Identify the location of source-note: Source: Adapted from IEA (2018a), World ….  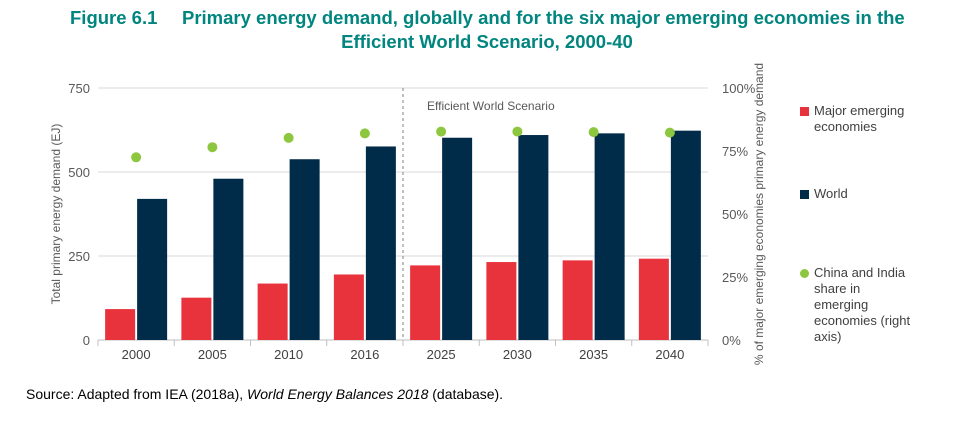
(264, 394).